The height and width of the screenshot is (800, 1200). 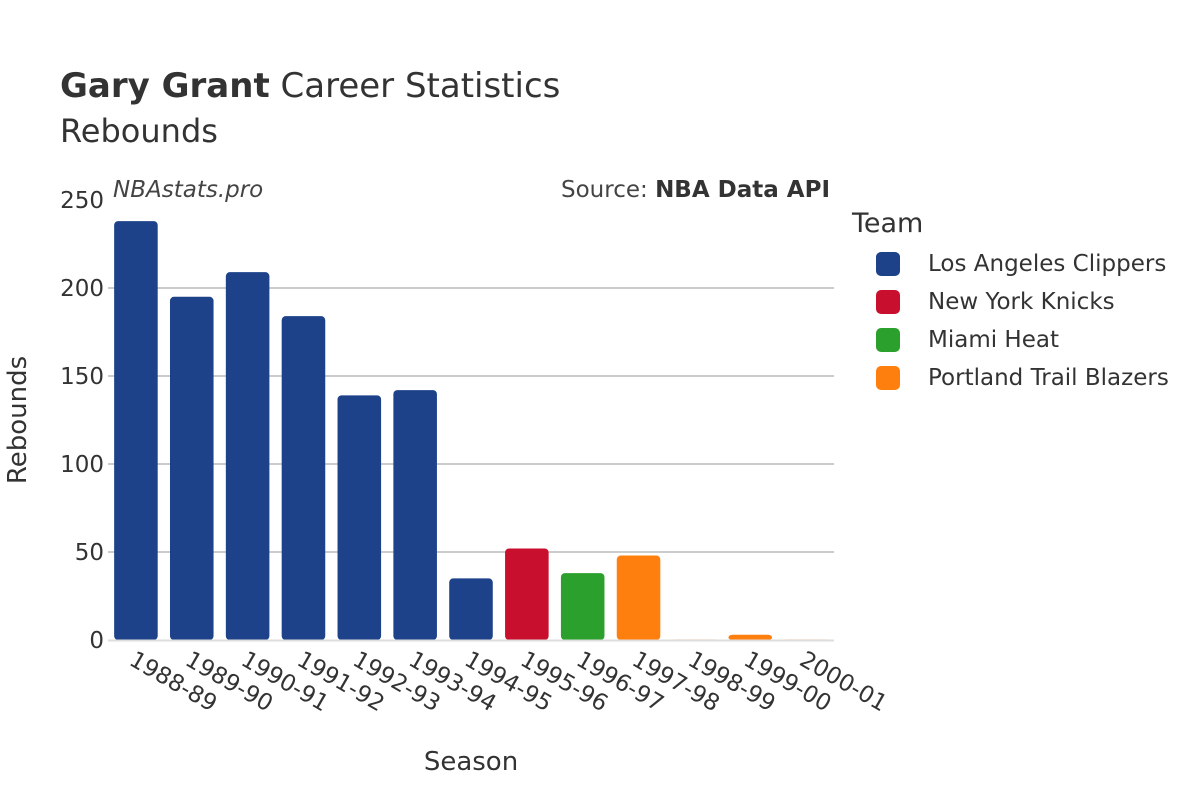 I want to click on y-tick-label: 0, so click(x=96, y=641).